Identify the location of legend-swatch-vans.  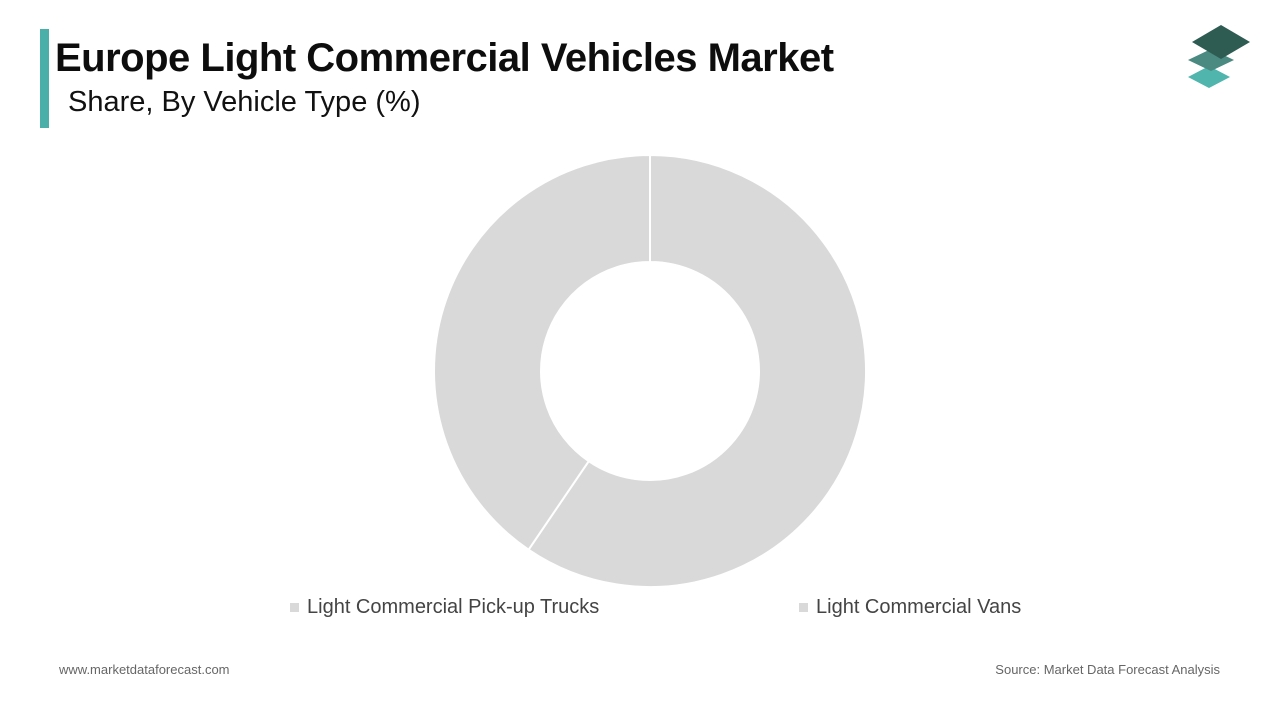
(803, 607).